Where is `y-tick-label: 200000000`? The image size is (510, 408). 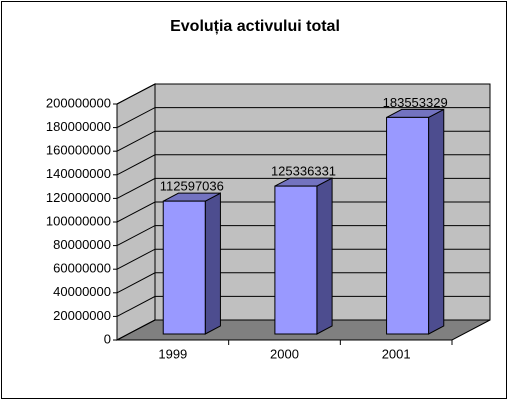 y-tick-label: 200000000 is located at coordinates (78, 102).